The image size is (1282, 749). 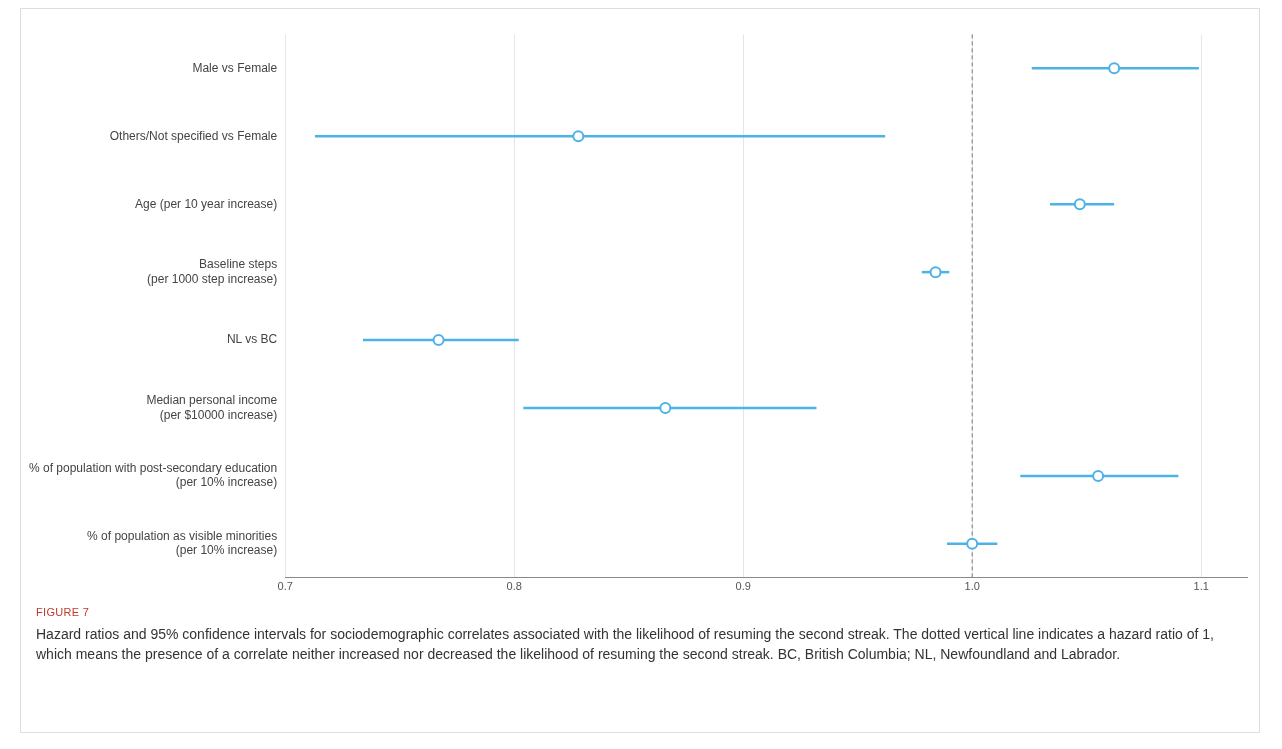 What do you see at coordinates (972, 586) in the screenshot?
I see `x-tick-label: 1.0` at bounding box center [972, 586].